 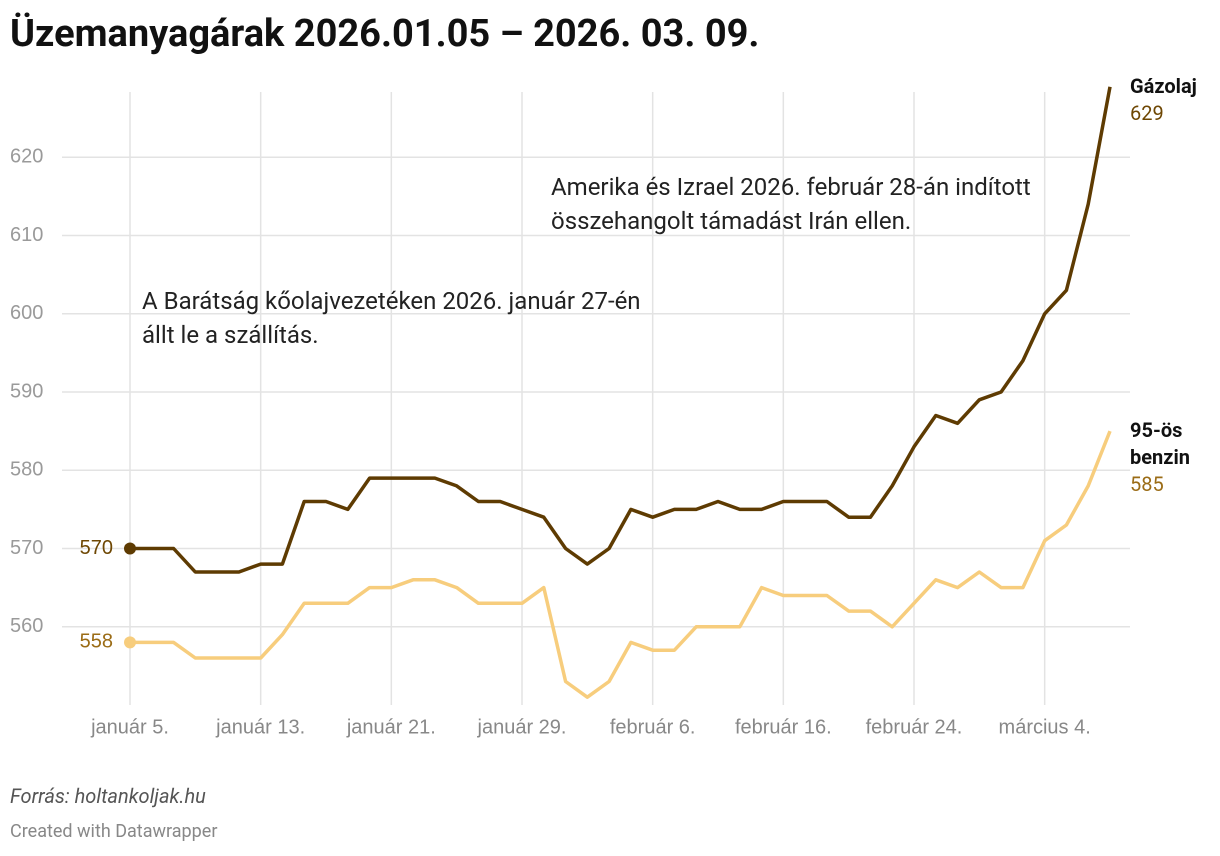 What do you see at coordinates (1160, 444) in the screenshot?
I see `series-name: 95-ös benzin` at bounding box center [1160, 444].